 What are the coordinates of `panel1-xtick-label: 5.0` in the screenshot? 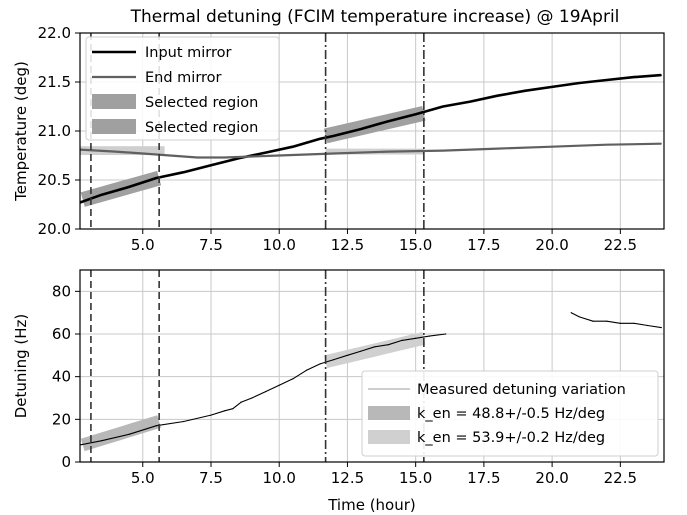 It's located at (143, 245).